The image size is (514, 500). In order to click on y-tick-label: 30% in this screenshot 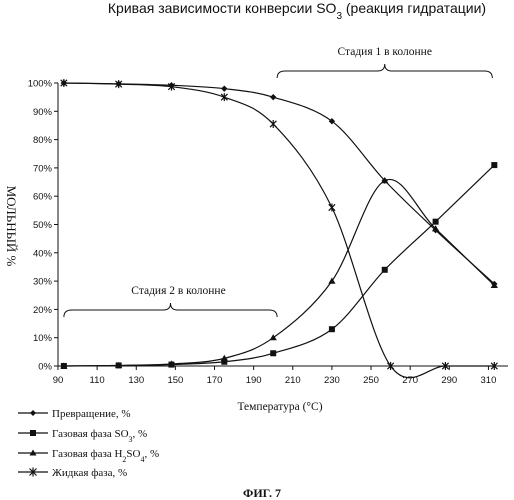, I will do `click(43, 282)`.